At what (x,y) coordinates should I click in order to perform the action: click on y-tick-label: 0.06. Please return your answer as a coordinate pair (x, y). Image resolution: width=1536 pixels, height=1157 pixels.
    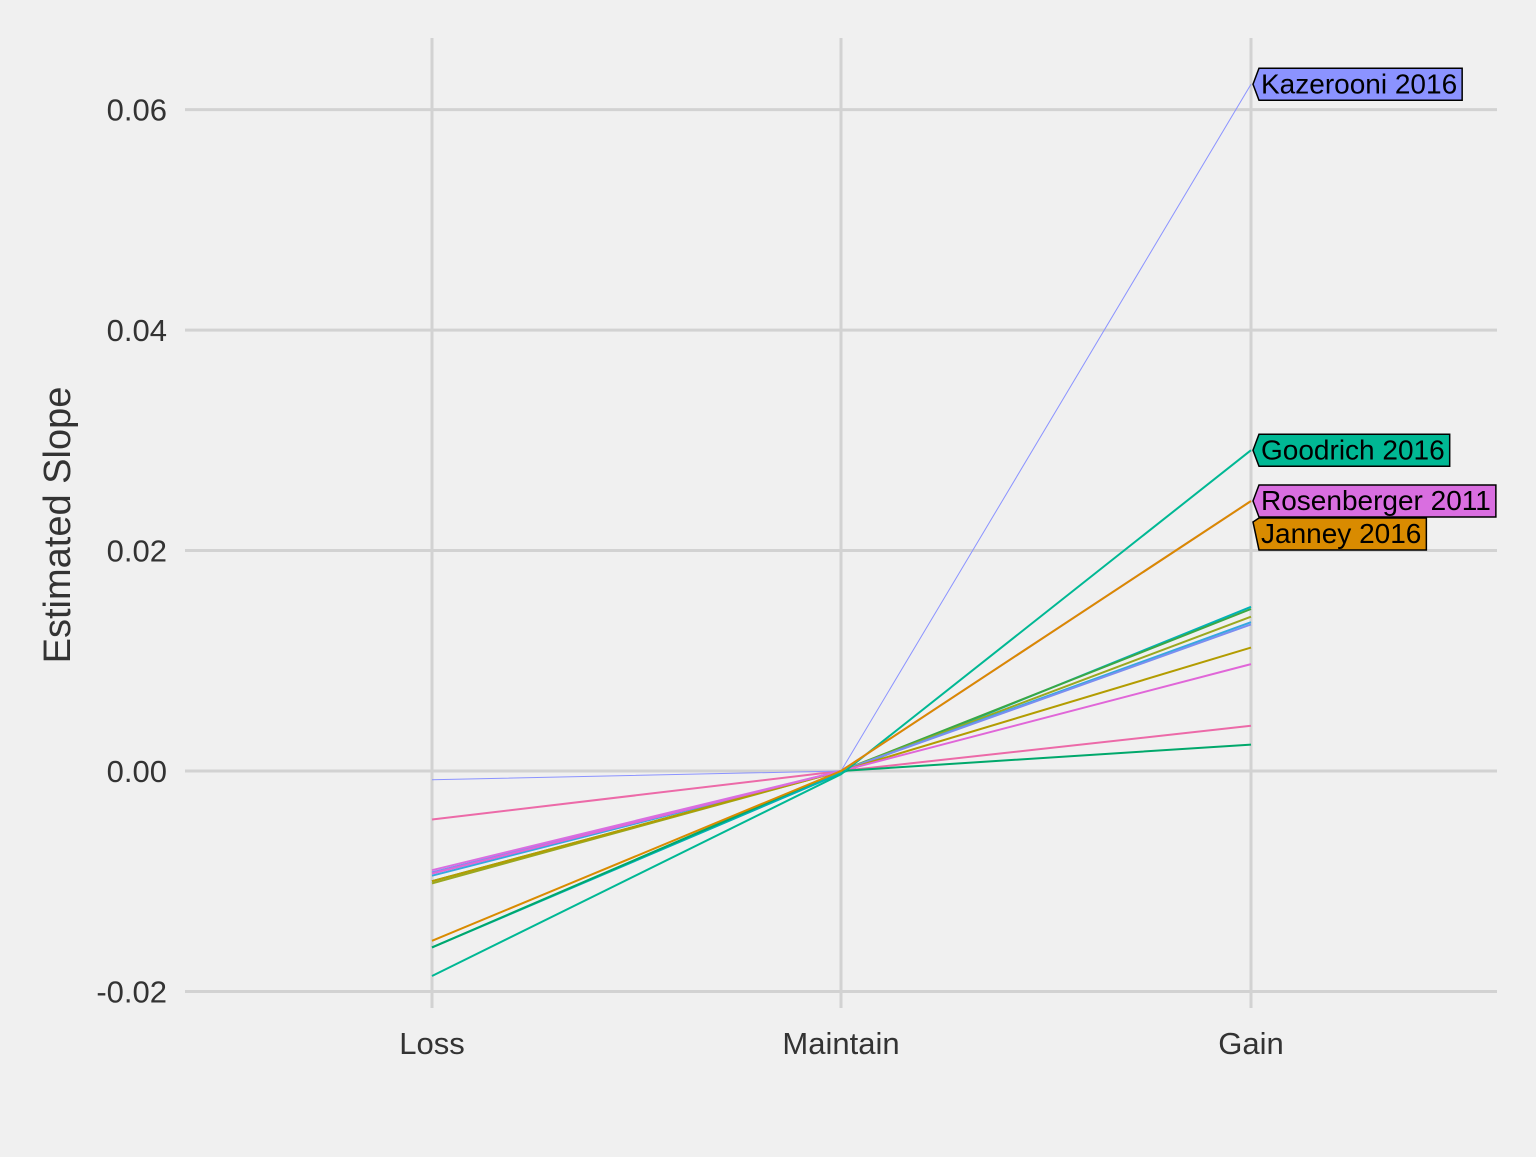
    Looking at the image, I should click on (137, 110).